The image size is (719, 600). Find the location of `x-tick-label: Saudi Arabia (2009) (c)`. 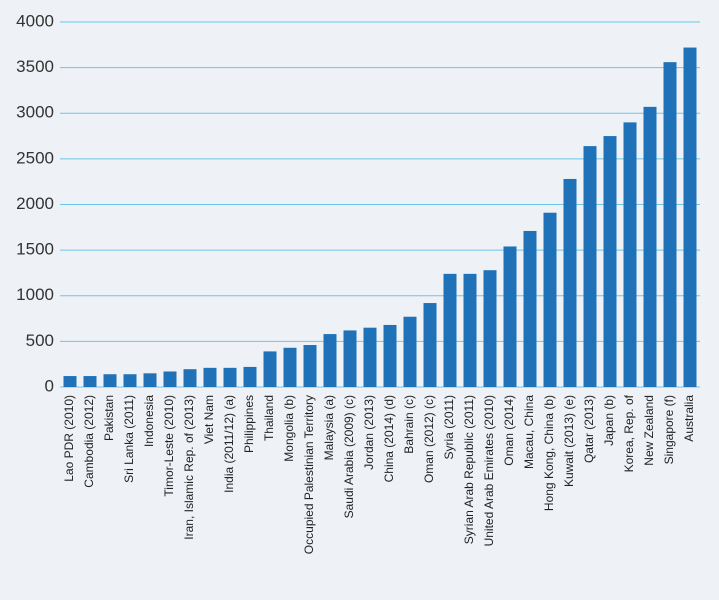

x-tick-label: Saudi Arabia (2009) (c) is located at coordinates (349, 456).